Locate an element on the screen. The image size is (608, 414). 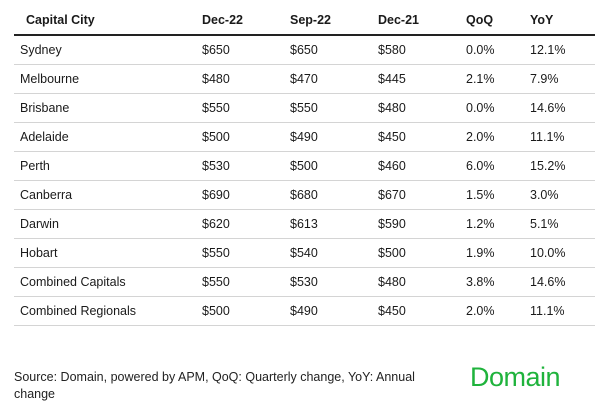
cell-sep-22: $550 is located at coordinates (334, 108).